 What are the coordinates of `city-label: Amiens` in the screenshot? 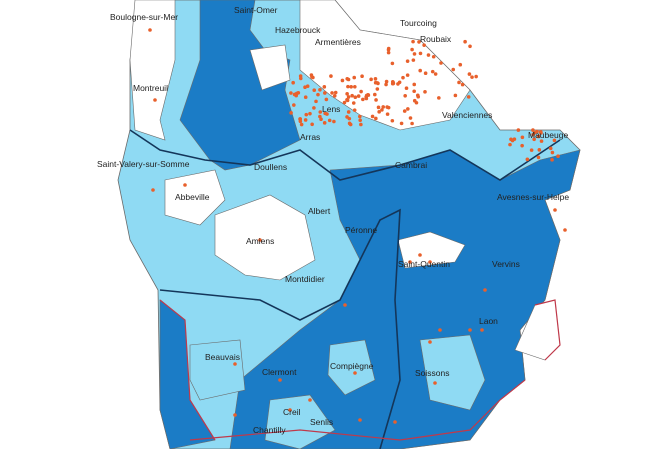 It's located at (260, 241).